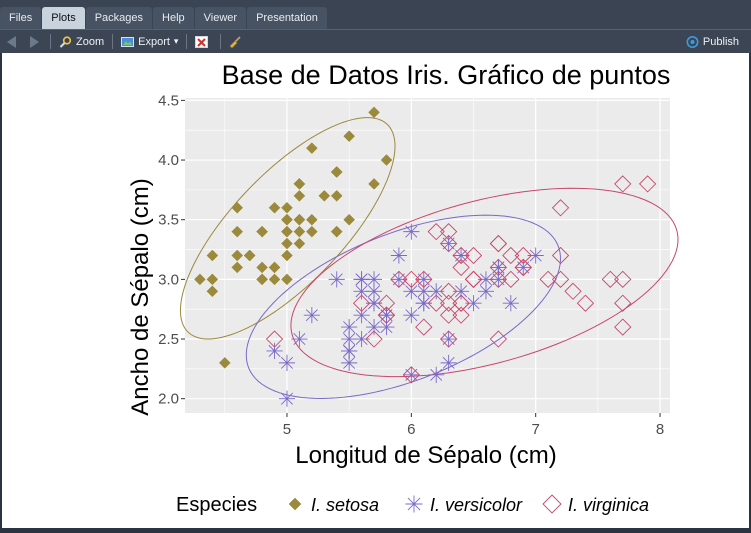 The width and height of the screenshot is (751, 533). I want to click on legend-title: Especies, so click(216, 505).